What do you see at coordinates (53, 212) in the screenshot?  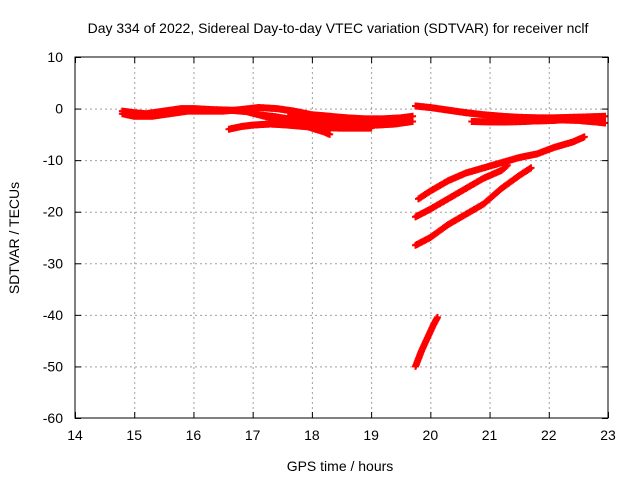 I see `y-tick-label: -20` at bounding box center [53, 212].